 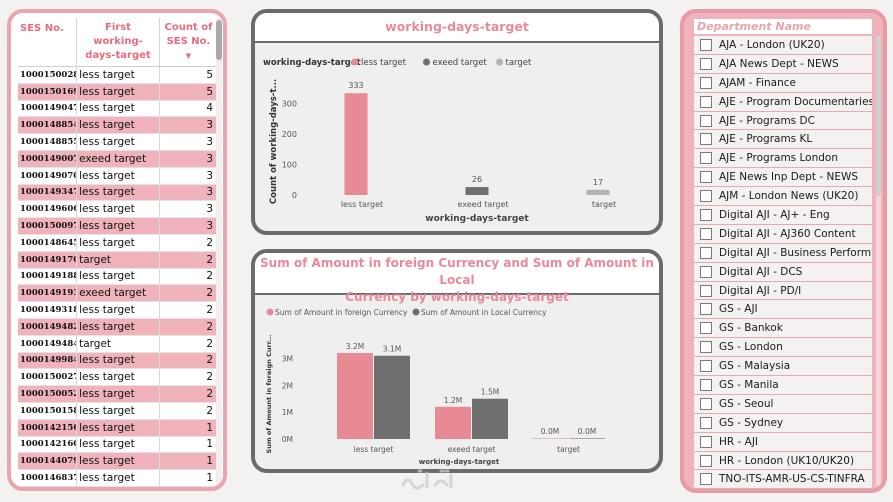 I want to click on table-row: 1000142160 less target 1, so click(x=118, y=445).